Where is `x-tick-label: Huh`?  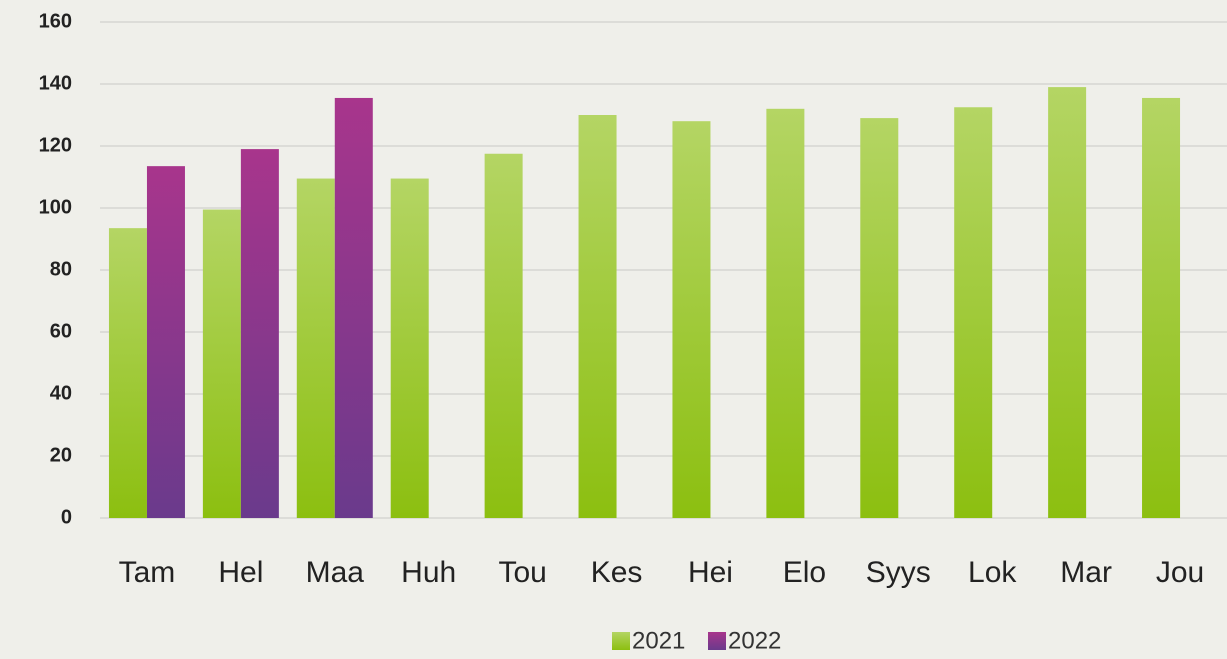 x-tick-label: Huh is located at coordinates (428, 572).